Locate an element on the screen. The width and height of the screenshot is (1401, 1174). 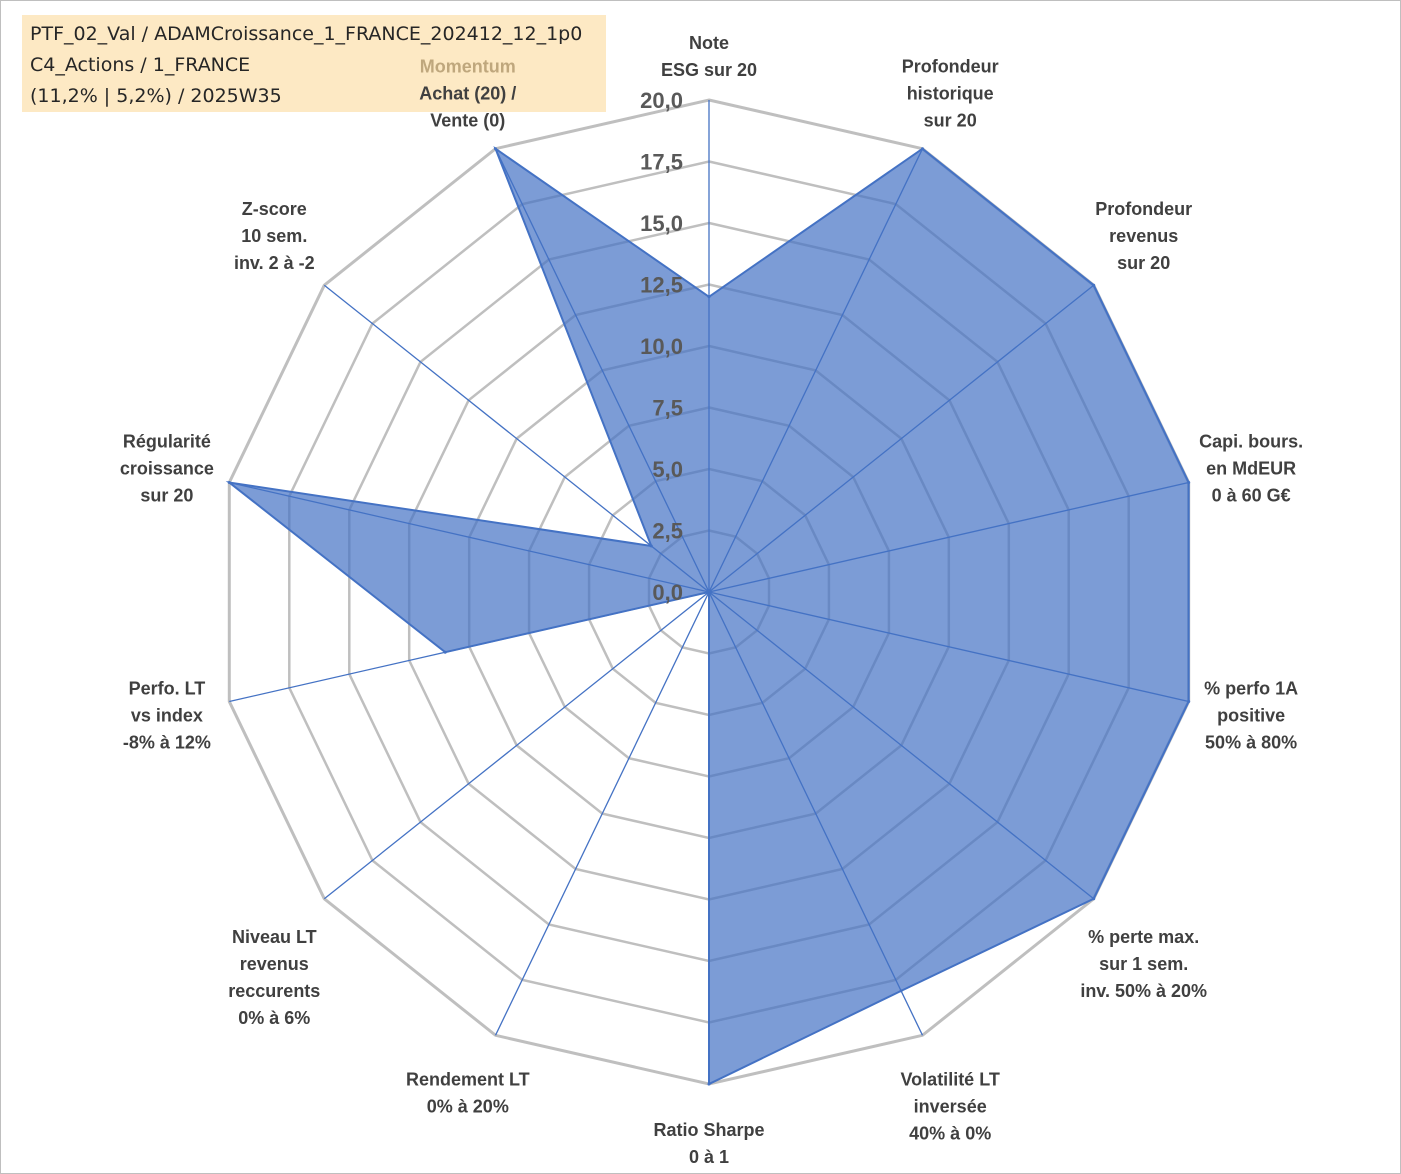
axis-label: 0 à 60 G€ is located at coordinates (1251, 495).